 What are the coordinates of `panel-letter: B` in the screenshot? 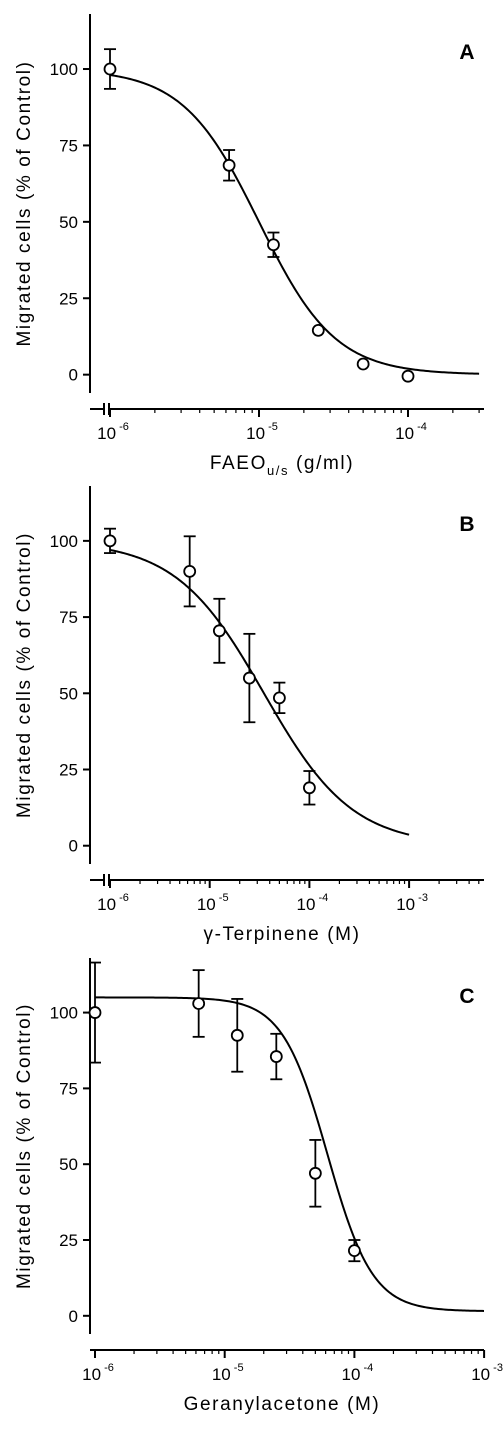 It's located at (466, 524).